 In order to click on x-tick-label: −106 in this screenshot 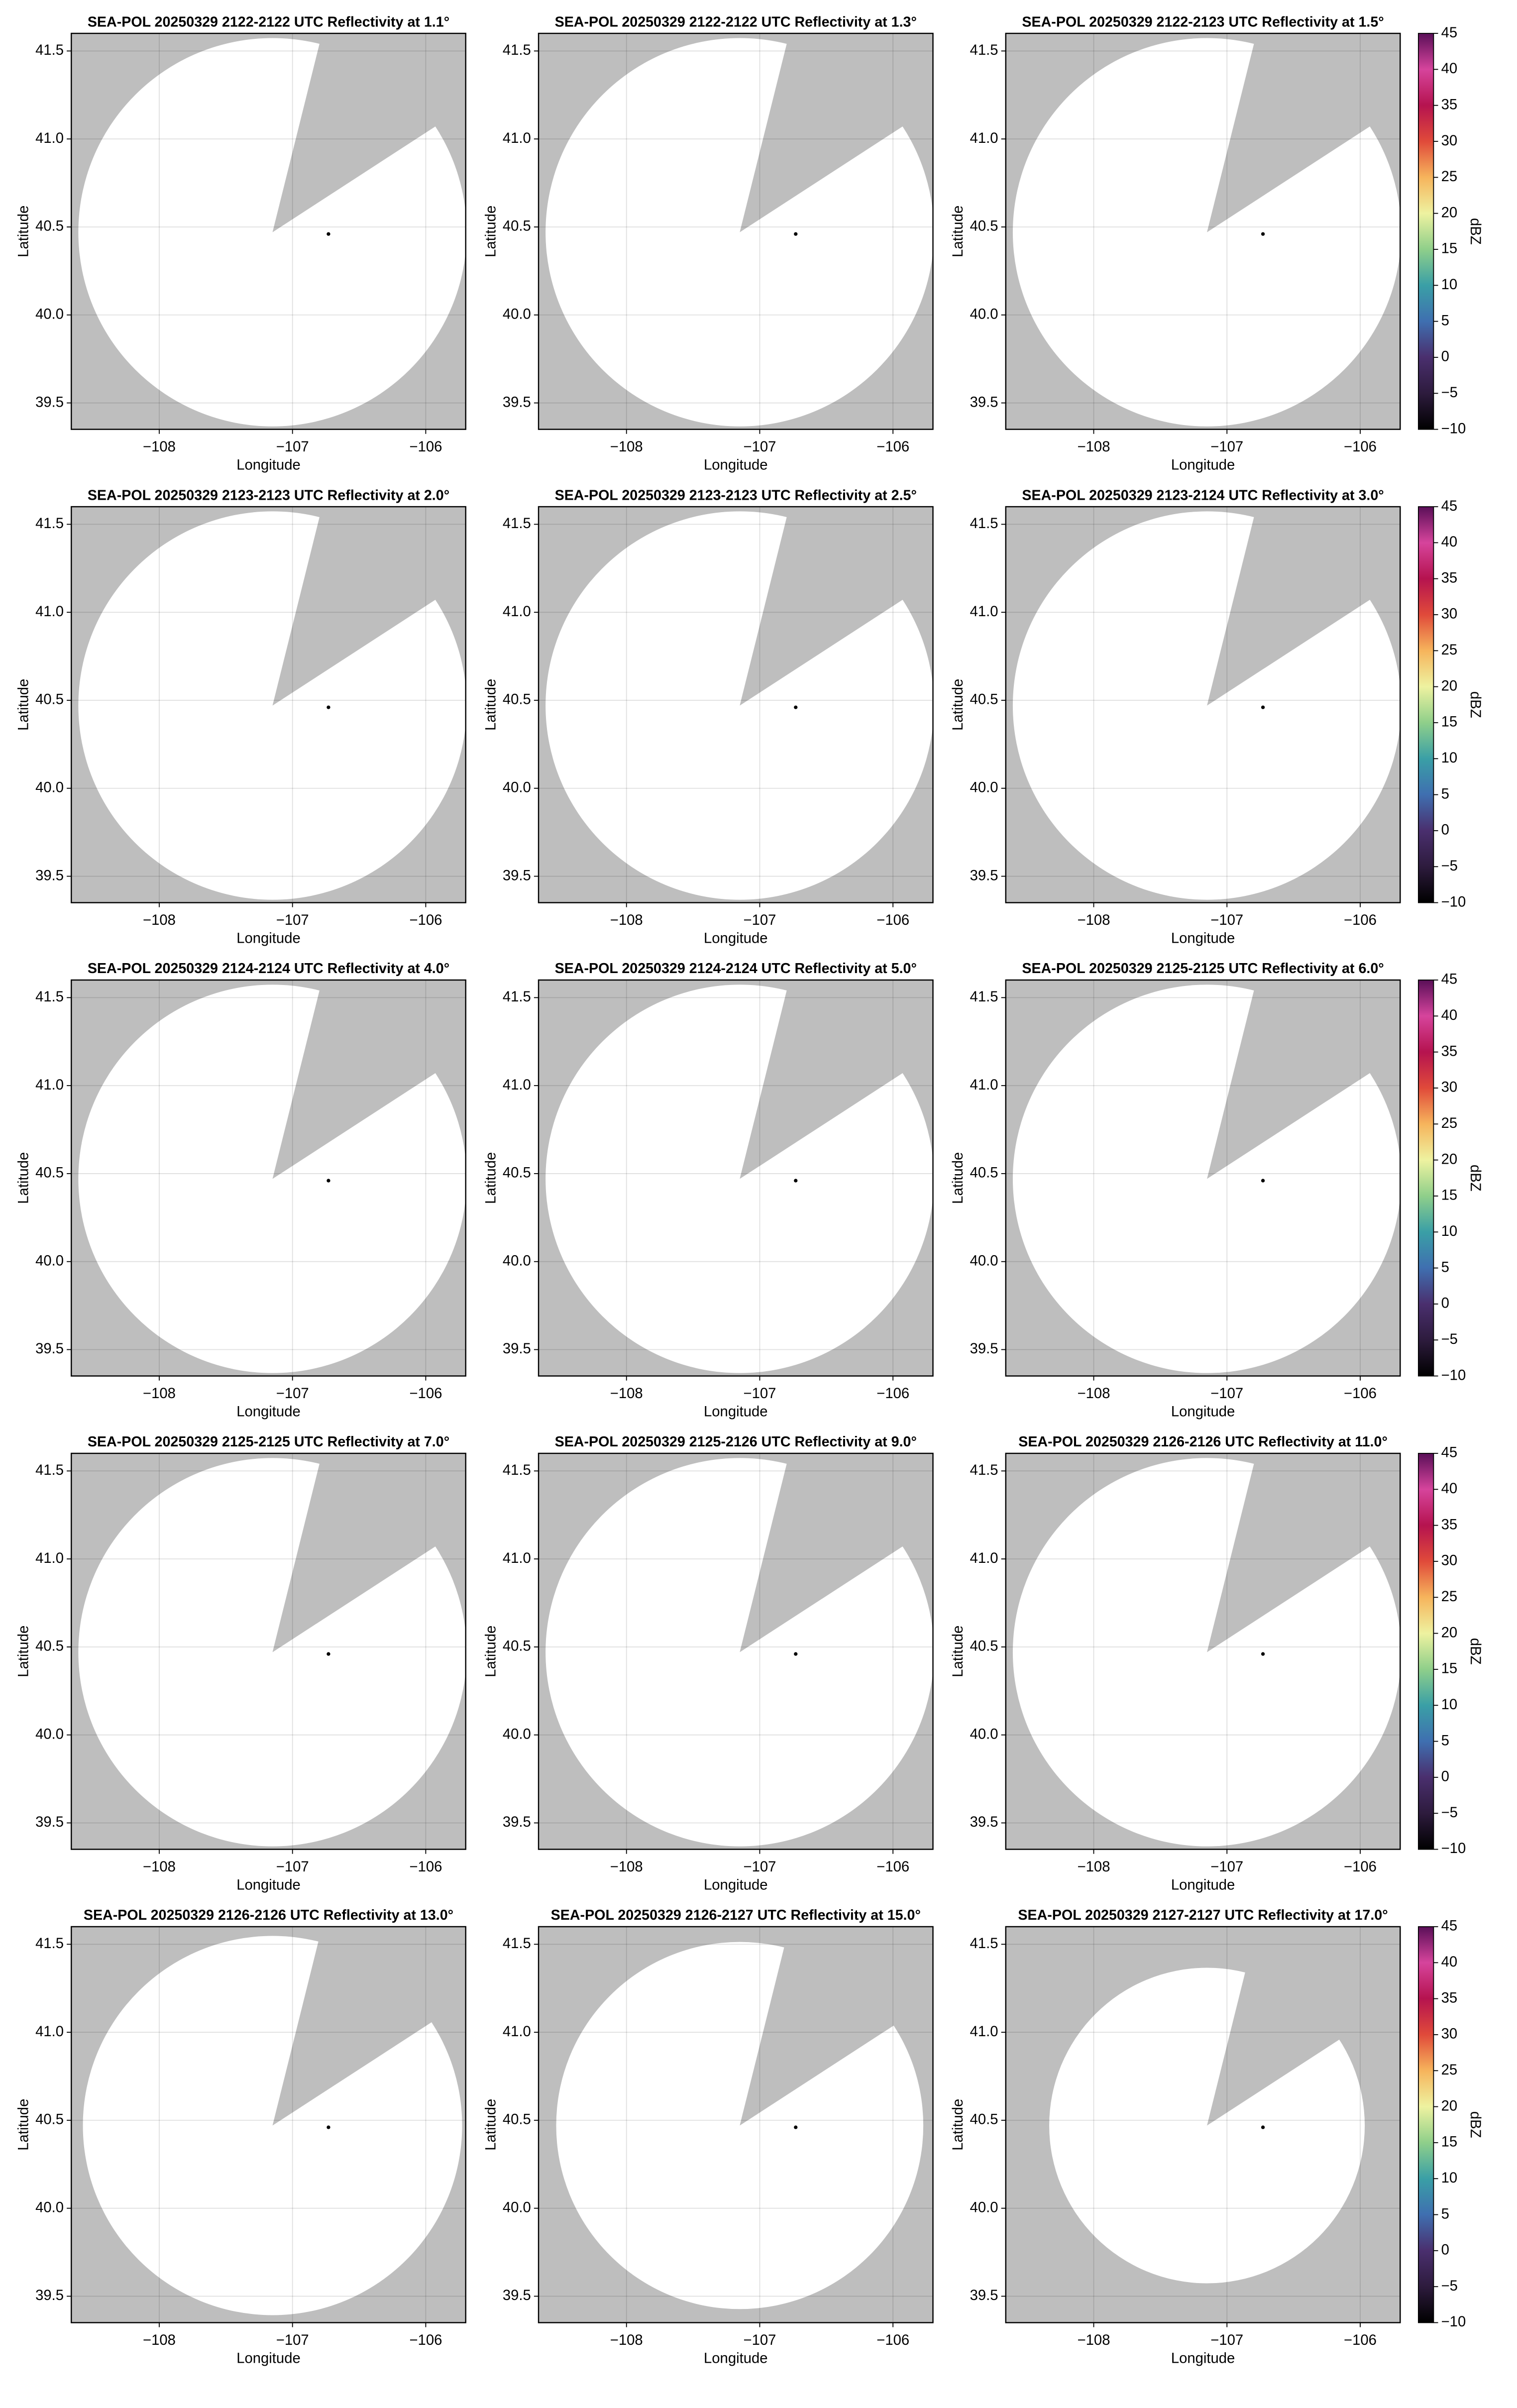, I will do `click(1361, 447)`.